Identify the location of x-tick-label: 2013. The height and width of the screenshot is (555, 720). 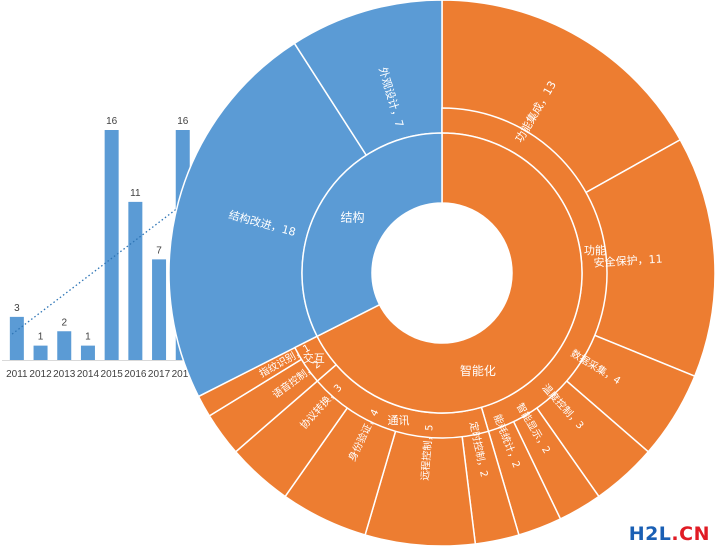
(64, 374).